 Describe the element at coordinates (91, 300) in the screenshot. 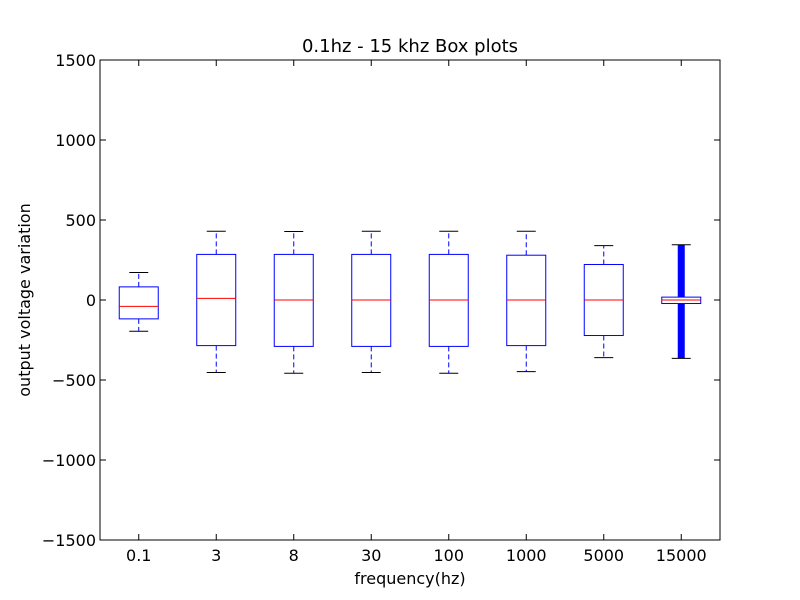

I see `y-tick-label: 0` at that location.